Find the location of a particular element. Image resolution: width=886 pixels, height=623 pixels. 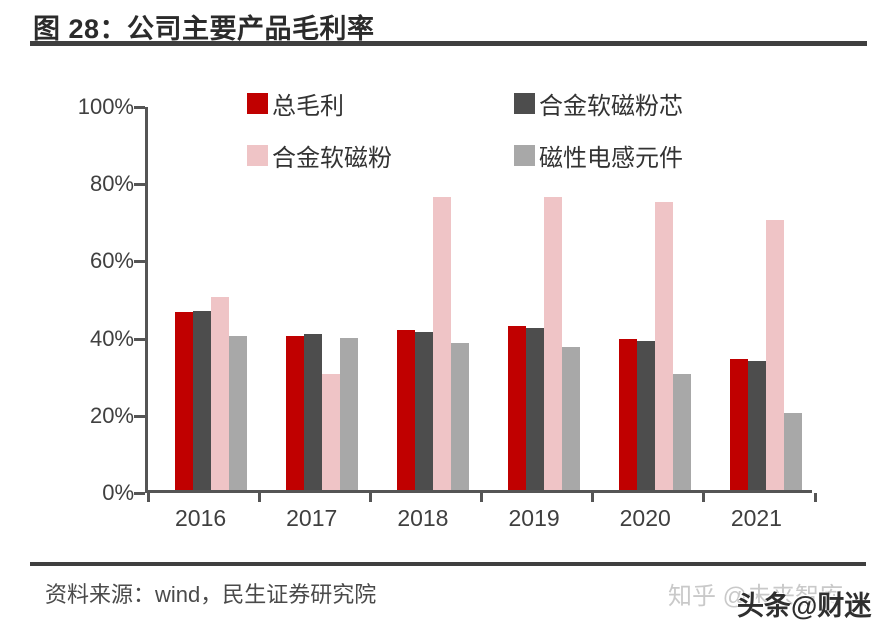

legend-item-1: 合金软磁粉芯 is located at coordinates (598, 103).